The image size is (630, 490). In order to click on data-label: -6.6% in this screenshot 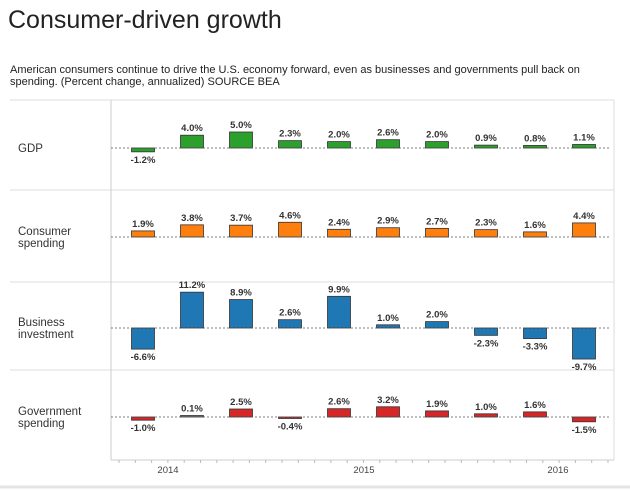, I will do `click(143, 357)`.